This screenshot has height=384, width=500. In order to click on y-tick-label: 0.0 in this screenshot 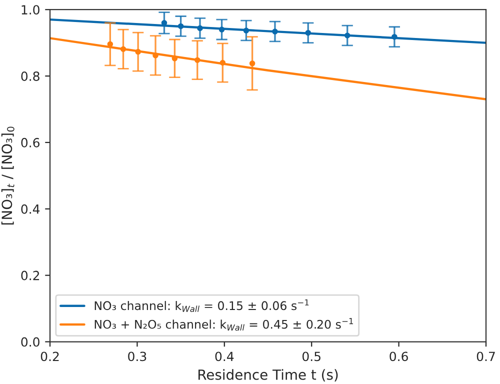, I will do `click(30, 342)`.